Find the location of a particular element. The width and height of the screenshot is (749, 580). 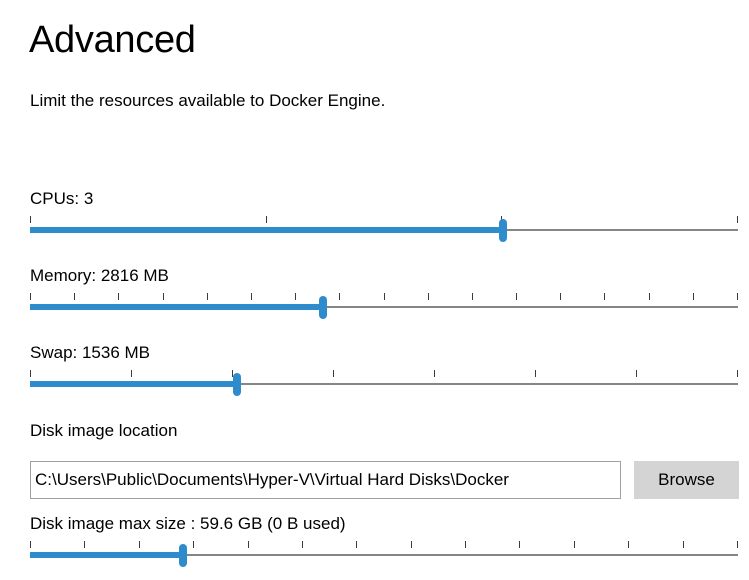

swap-slider-track is located at coordinates (384, 384).